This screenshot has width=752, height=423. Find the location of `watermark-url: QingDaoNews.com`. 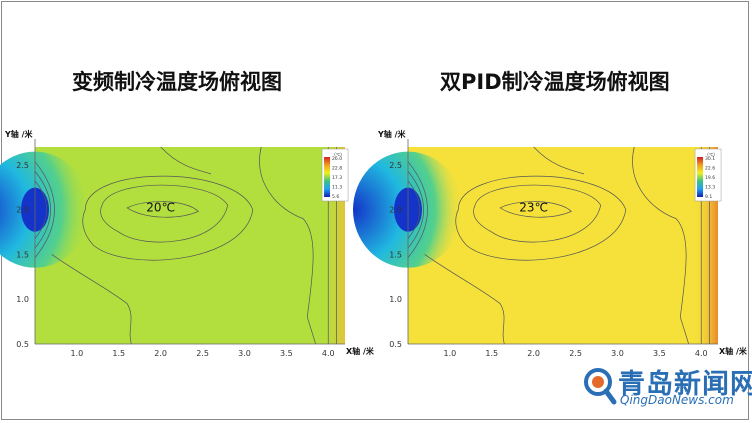

watermark-url: QingDaoNews.com is located at coordinates (677, 400).